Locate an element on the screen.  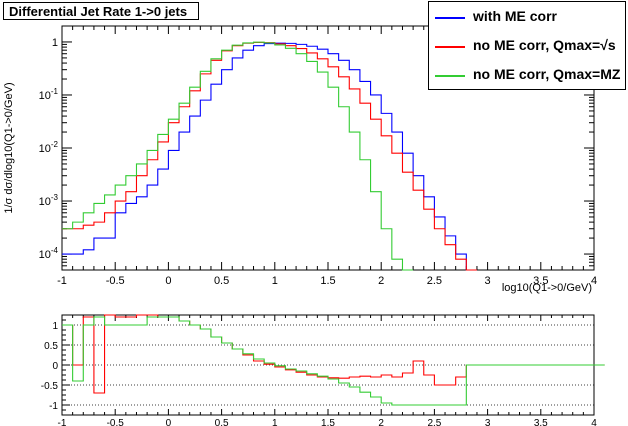
y-tick-label: 0.5 is located at coordinates (51, 346).